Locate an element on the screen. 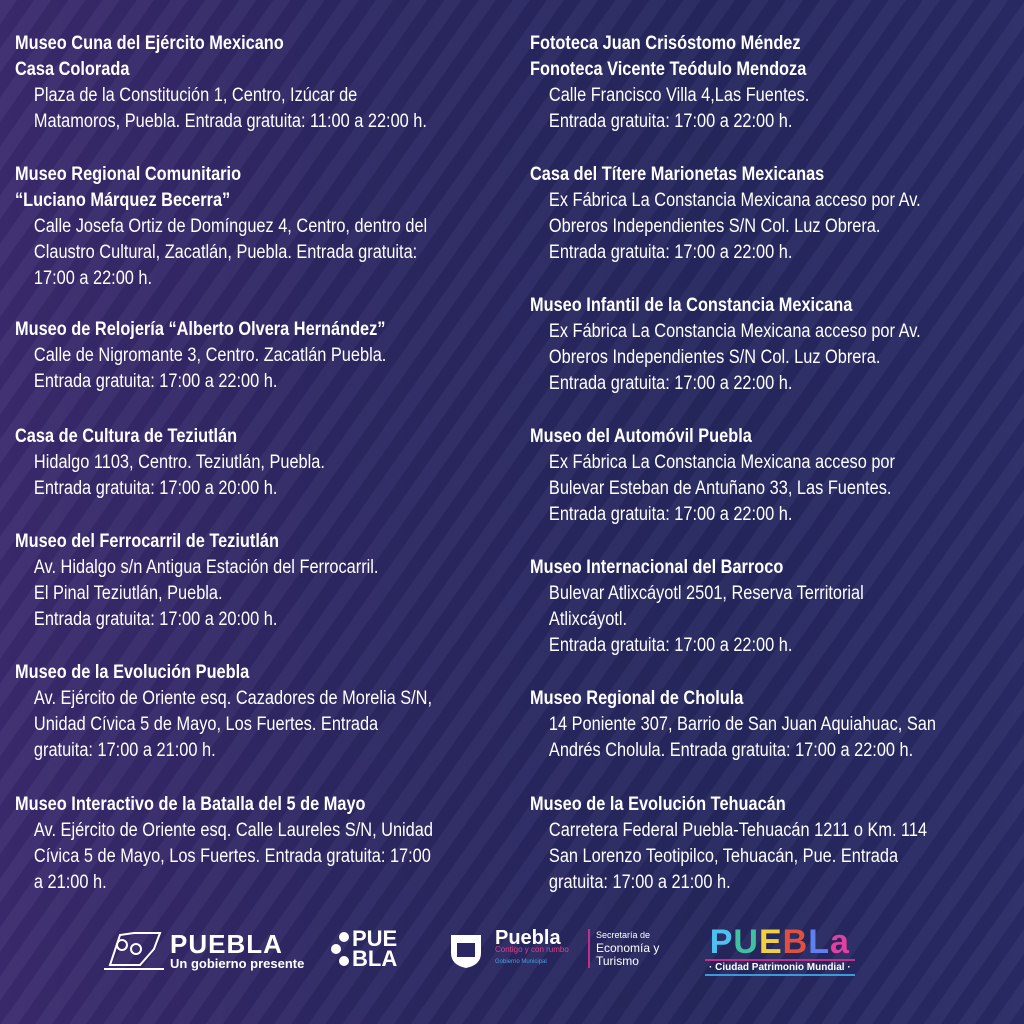 The image size is (1024, 1024). museum-name: Museo de la Evolución Puebla is located at coordinates (132, 672).